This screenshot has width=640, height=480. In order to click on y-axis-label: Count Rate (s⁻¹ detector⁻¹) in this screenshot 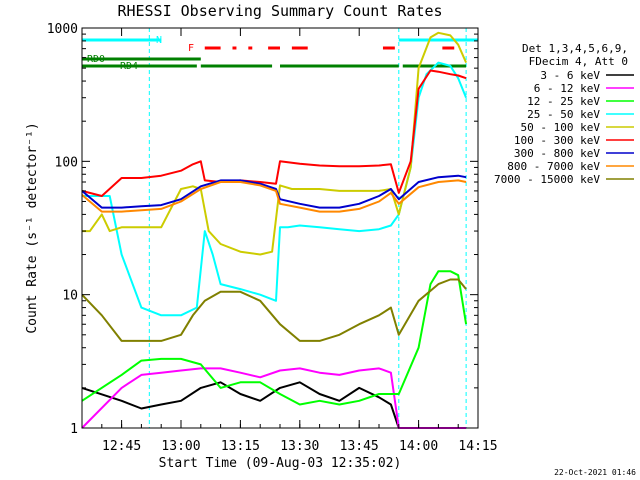, I will do `click(32, 227)`.